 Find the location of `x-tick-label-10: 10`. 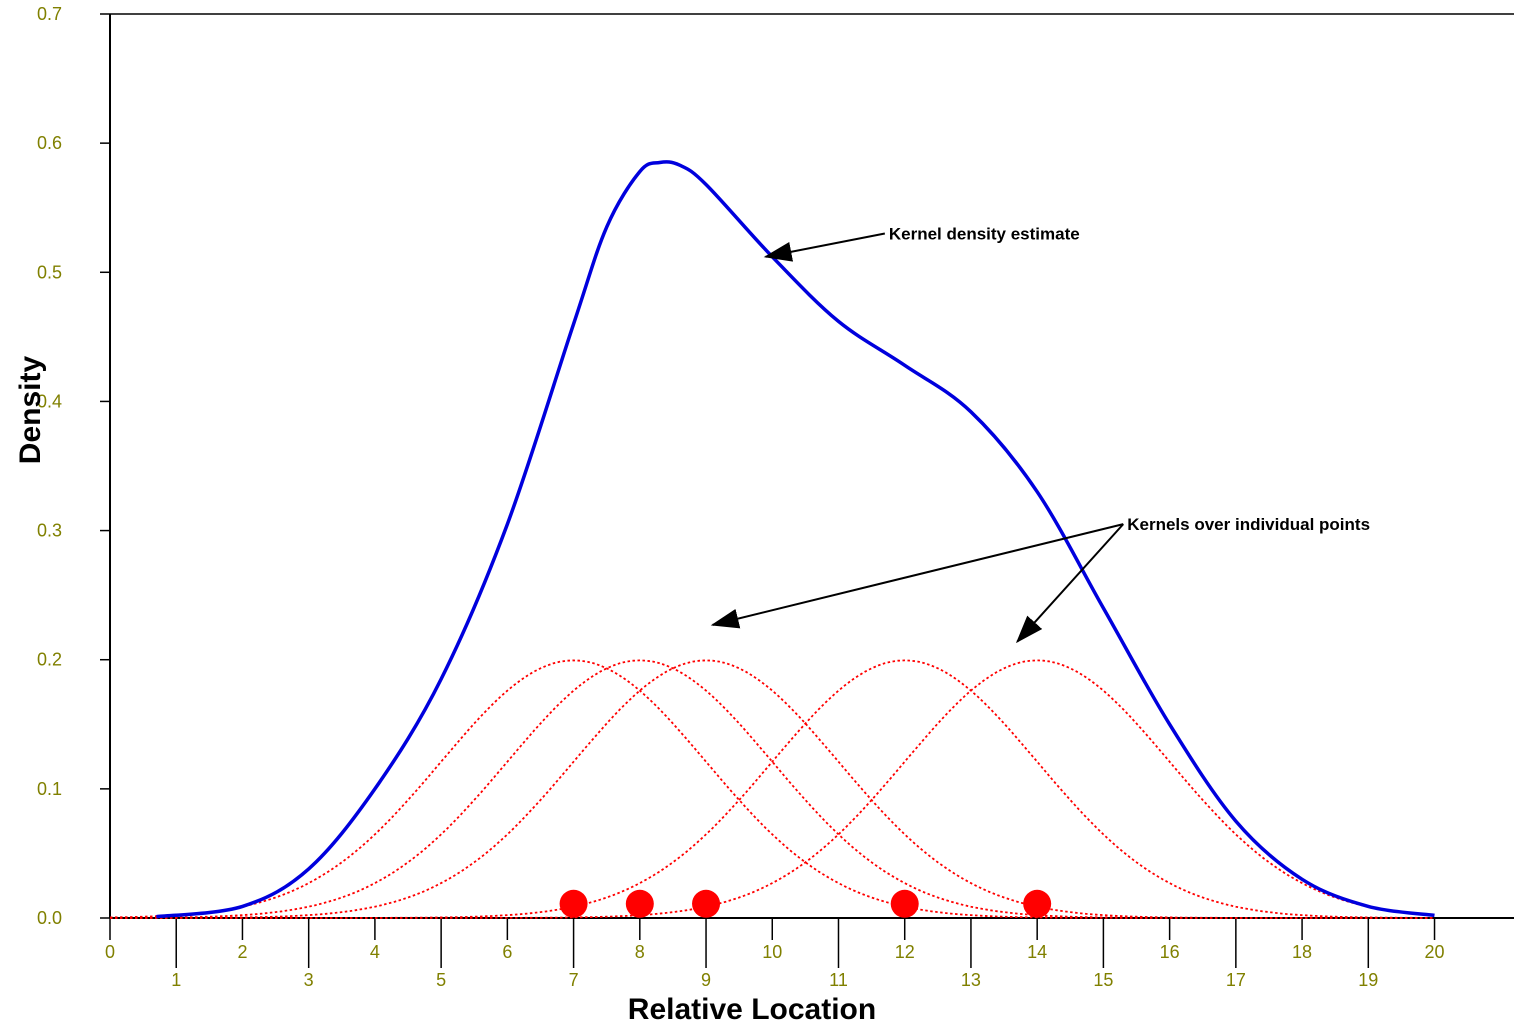

x-tick-label-10: 10 is located at coordinates (772, 952).